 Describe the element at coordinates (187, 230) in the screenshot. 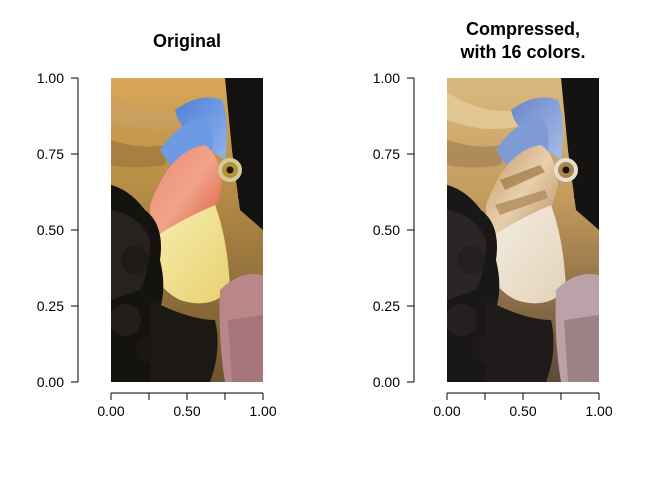

I see `bird-image-original` at that location.